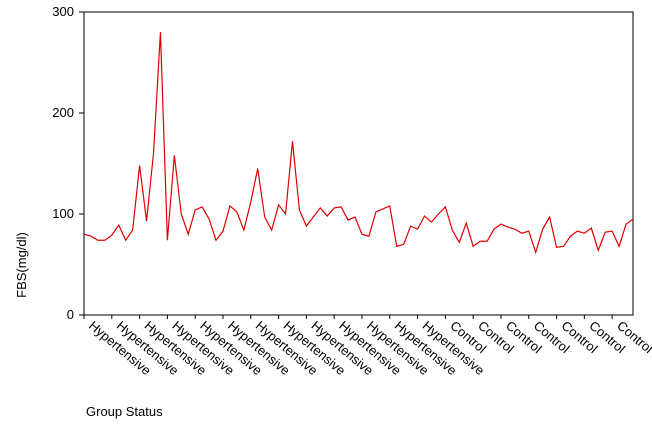  What do you see at coordinates (21, 265) in the screenshot?
I see `y-axis-title: FBS(mg/dl)` at bounding box center [21, 265].